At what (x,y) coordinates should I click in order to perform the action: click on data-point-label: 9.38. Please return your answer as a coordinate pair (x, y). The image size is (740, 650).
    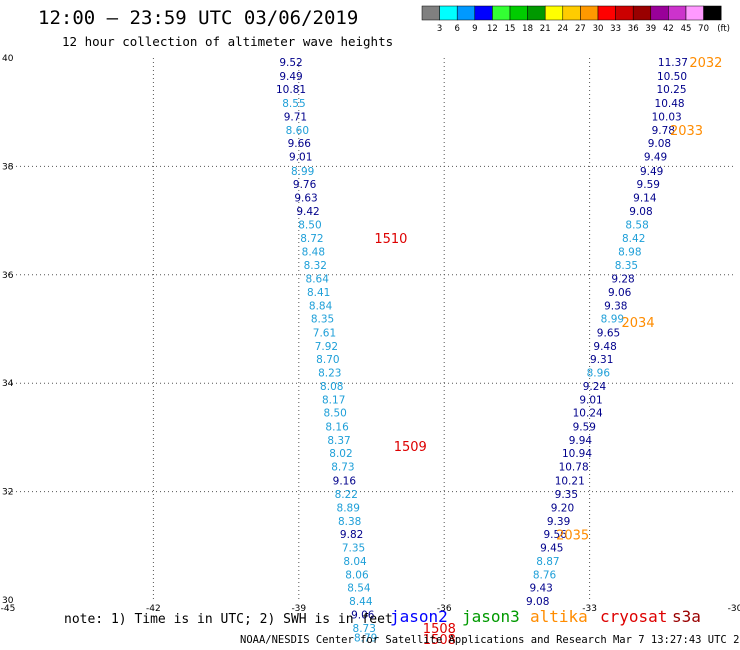
    Looking at the image, I should click on (615, 307).